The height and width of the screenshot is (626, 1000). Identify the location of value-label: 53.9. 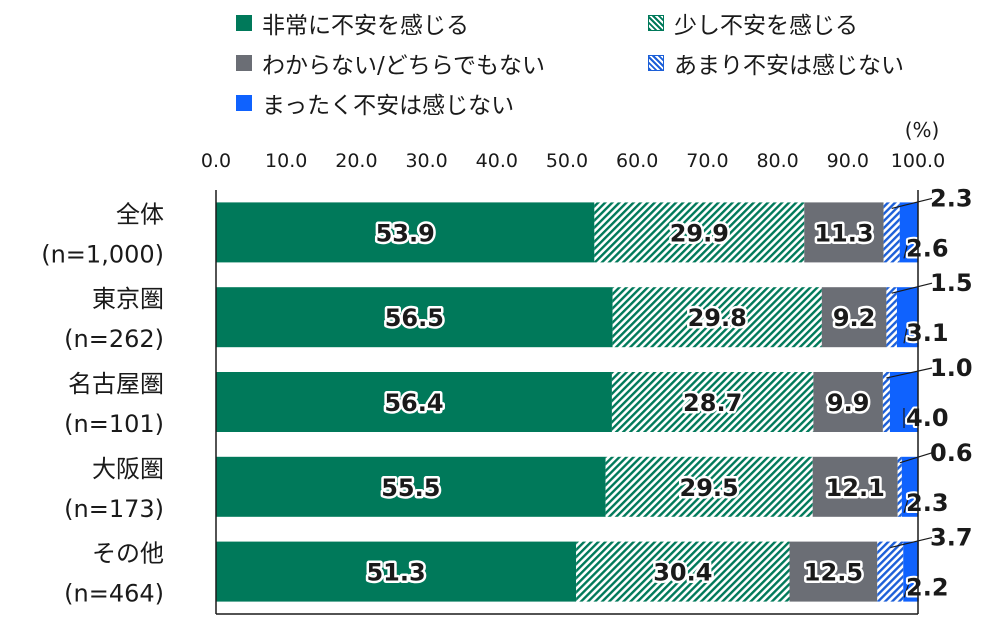
(405, 233).